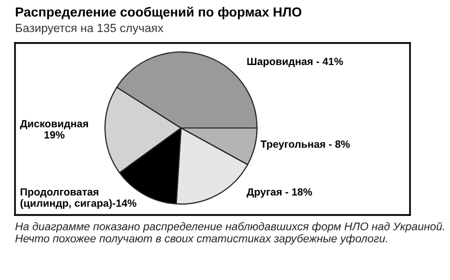 Image resolution: width=450 pixels, height=280 pixels. Describe the element at coordinates (159, 13) in the screenshot. I see `chart-title: Распределение сообщений по формах НЛО` at that location.